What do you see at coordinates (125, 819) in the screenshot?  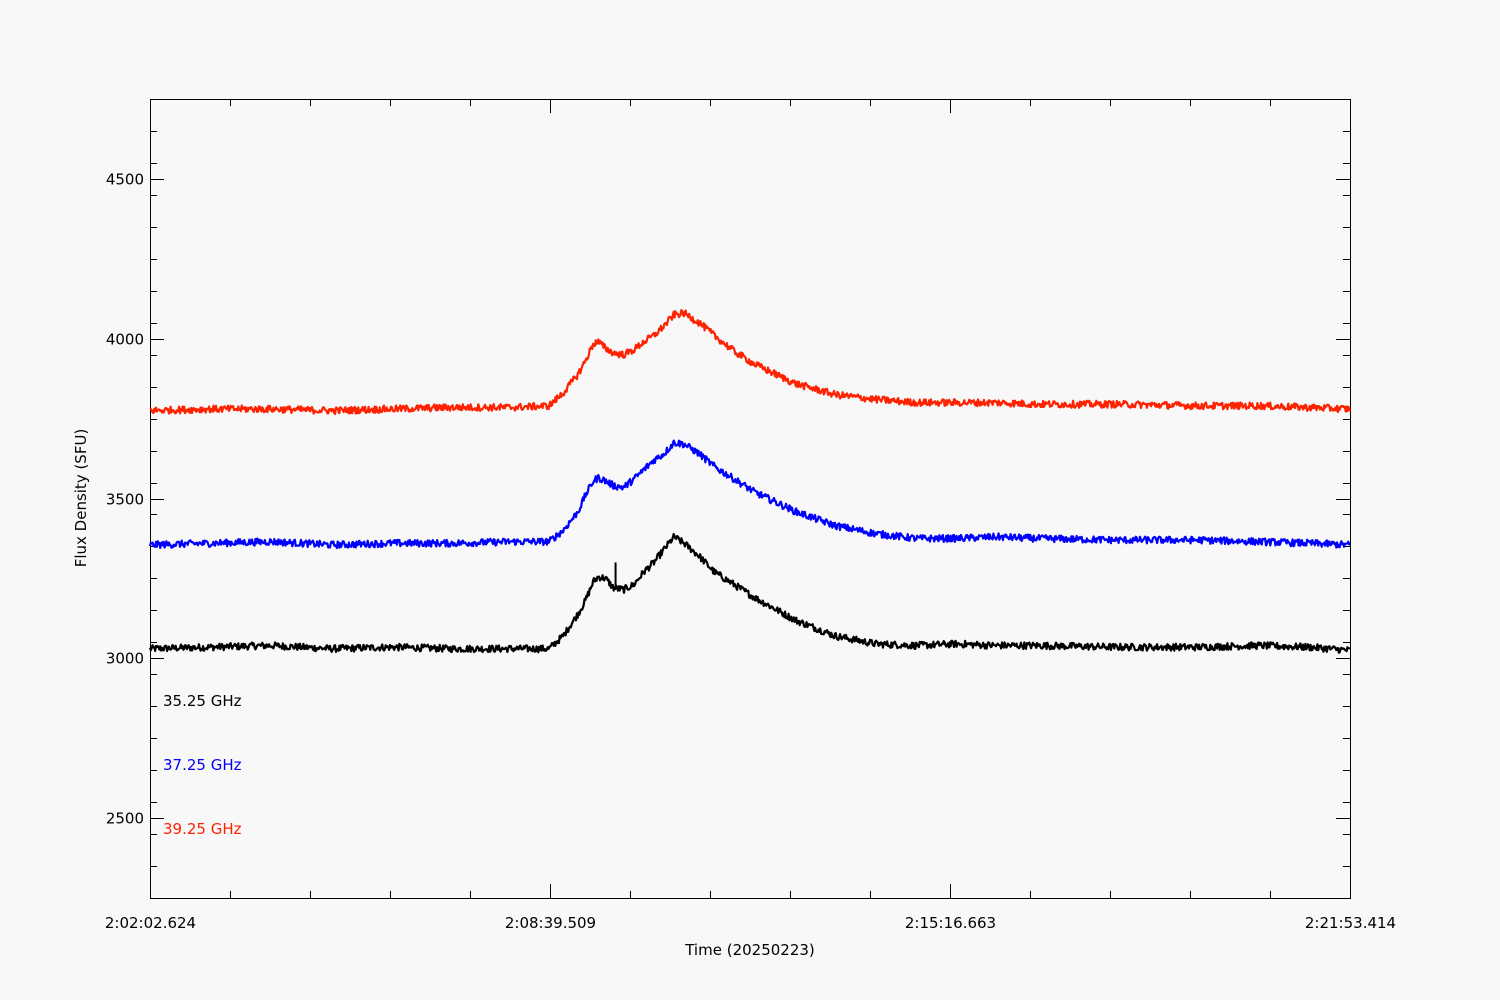 I see `y-tick-label: 2500` at bounding box center [125, 819].